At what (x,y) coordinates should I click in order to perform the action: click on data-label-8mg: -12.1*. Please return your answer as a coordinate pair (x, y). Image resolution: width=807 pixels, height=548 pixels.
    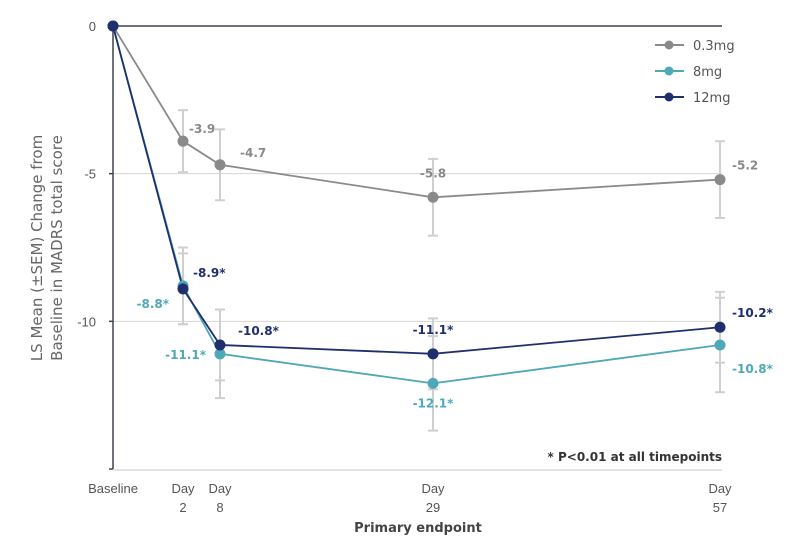
    Looking at the image, I should click on (434, 403).